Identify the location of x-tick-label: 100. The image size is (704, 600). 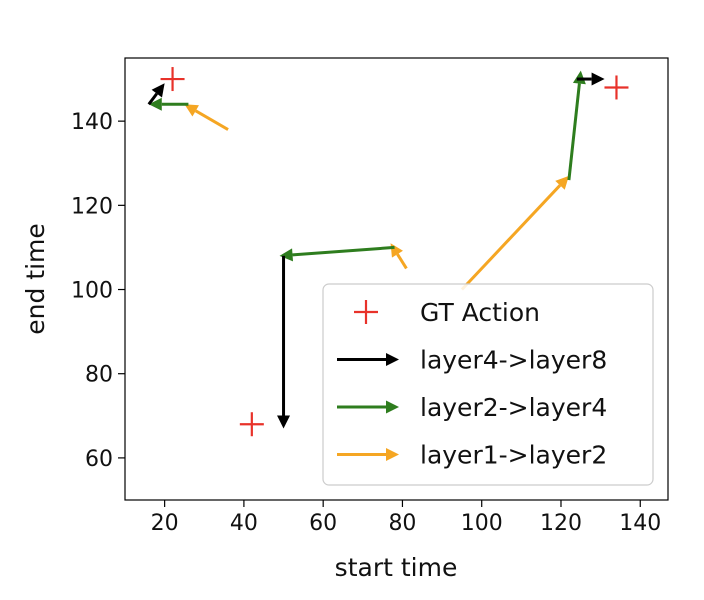
(482, 523).